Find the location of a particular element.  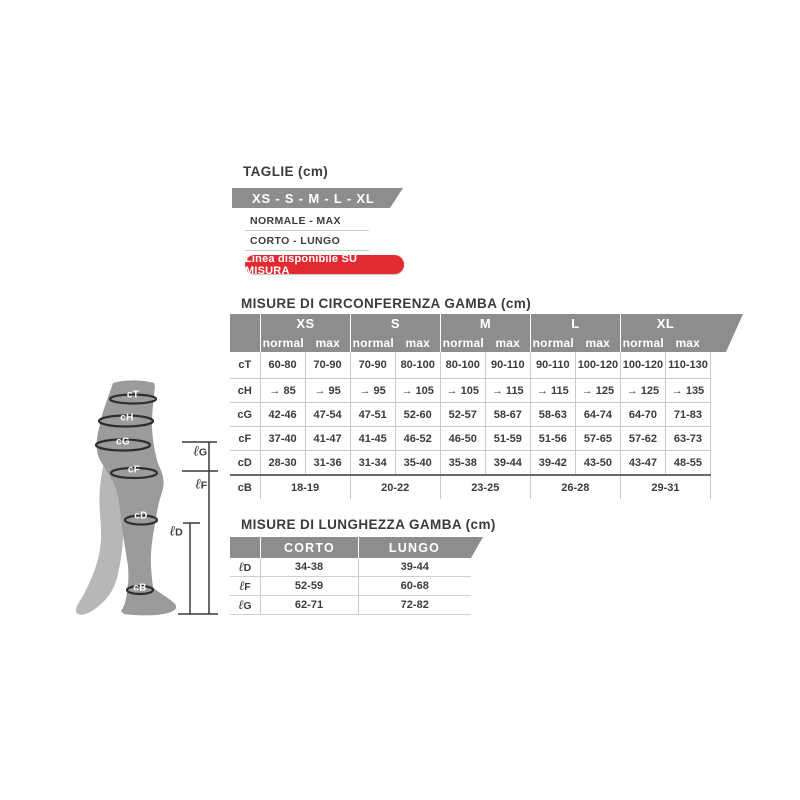

table-cell: 18-19 is located at coordinates (305, 486).